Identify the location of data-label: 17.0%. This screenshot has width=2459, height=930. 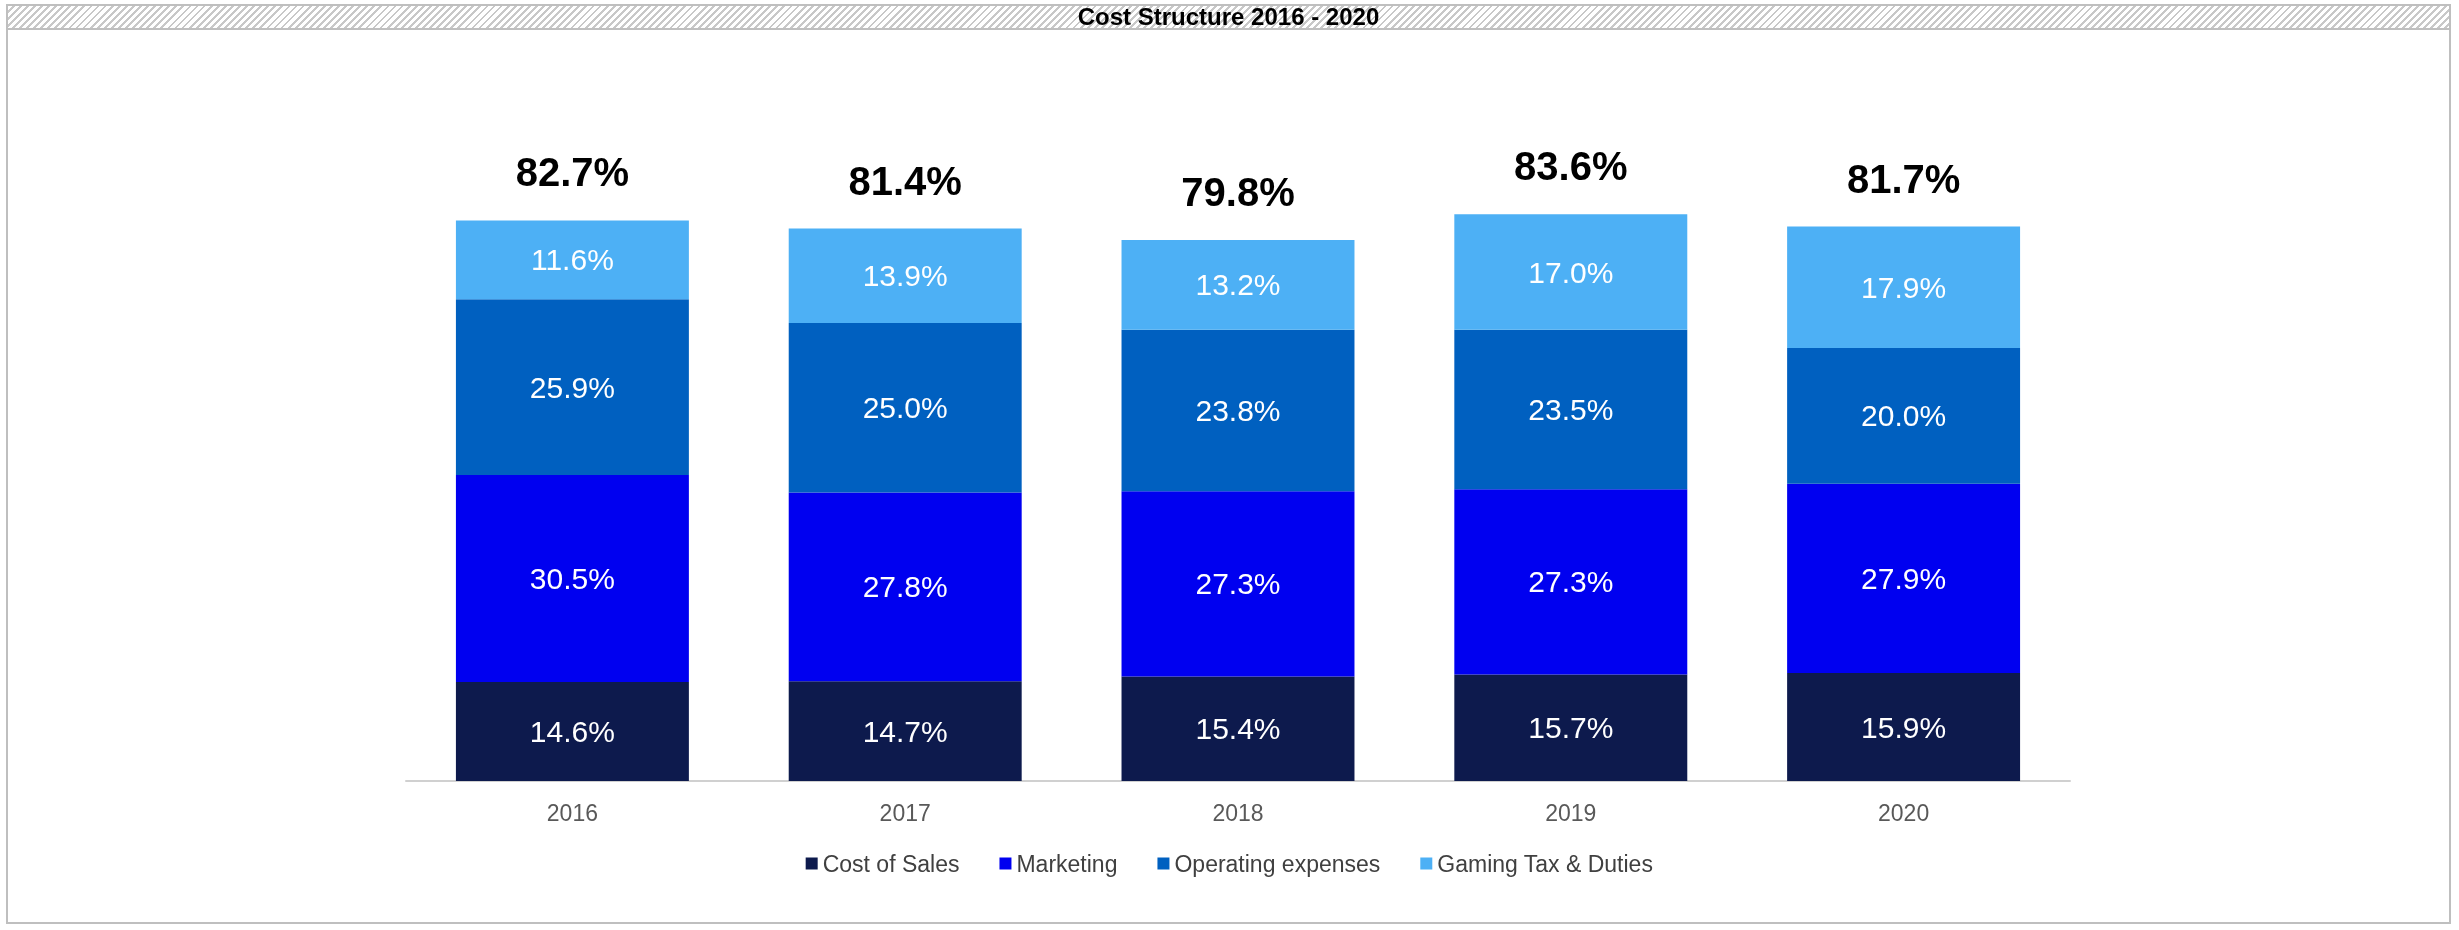
(1571, 272).